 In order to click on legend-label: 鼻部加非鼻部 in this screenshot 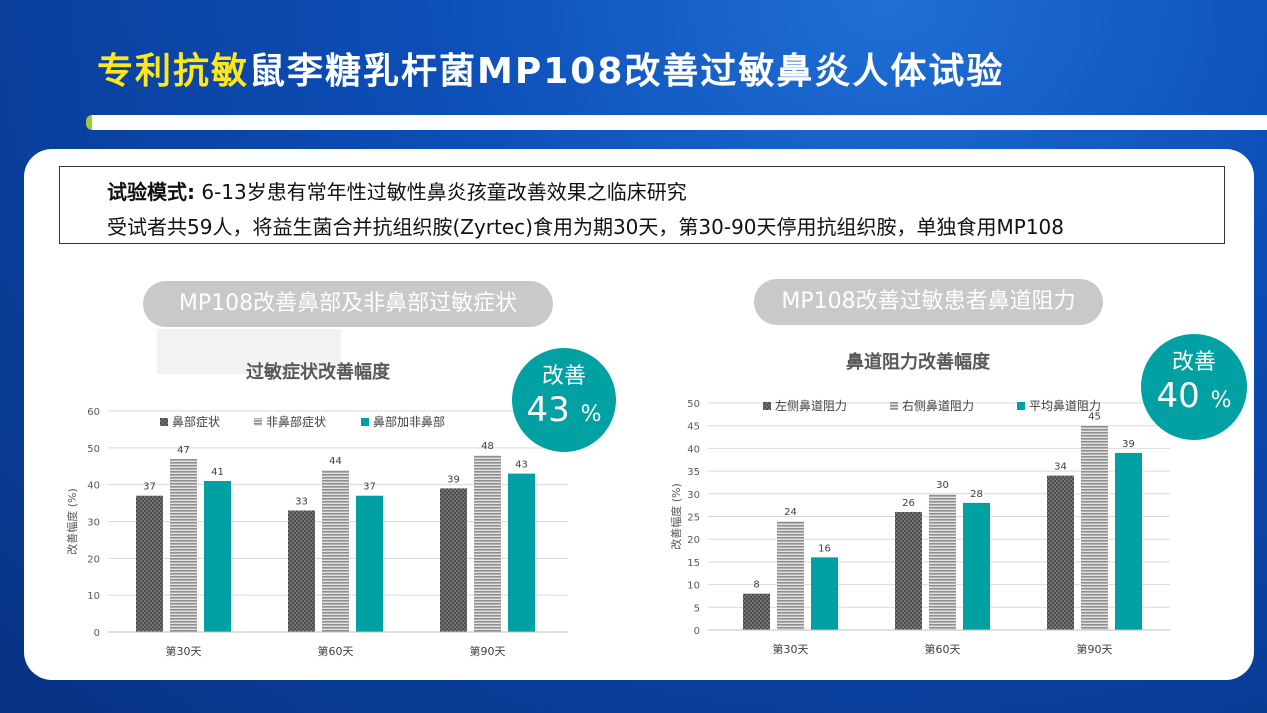, I will do `click(409, 421)`.